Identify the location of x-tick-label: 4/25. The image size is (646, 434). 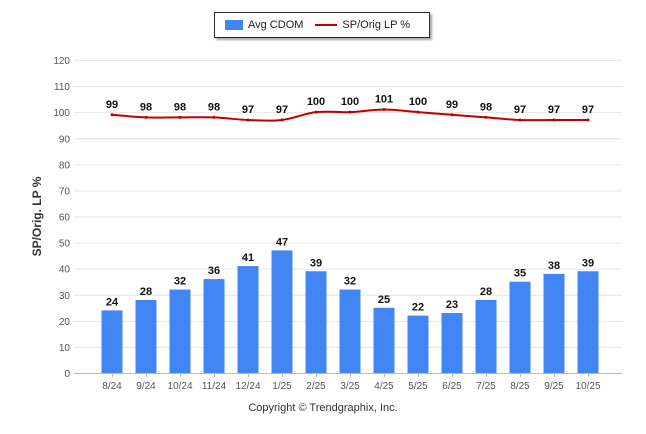
(384, 386).